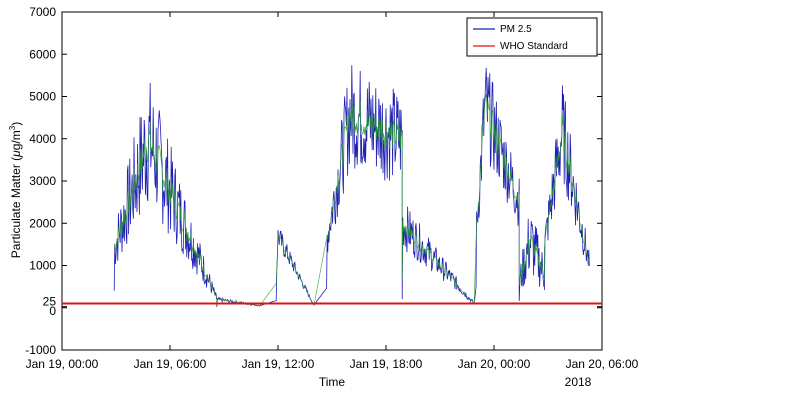 The height and width of the screenshot is (400, 800). What do you see at coordinates (386, 364) in the screenshot?
I see `x-tick-label: Jan 19, 18:00` at bounding box center [386, 364].